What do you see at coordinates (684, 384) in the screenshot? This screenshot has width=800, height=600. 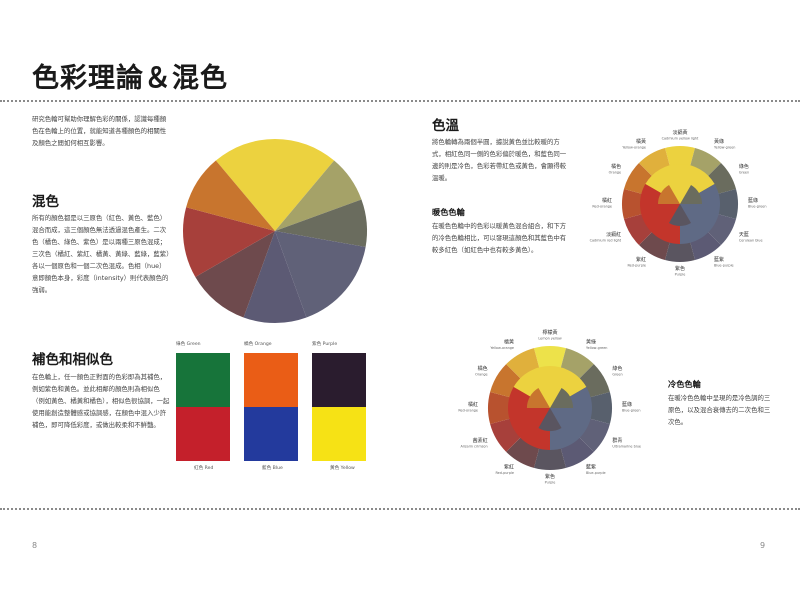 I see `cool-wheel-heading: 冷色色輪` at bounding box center [684, 384].